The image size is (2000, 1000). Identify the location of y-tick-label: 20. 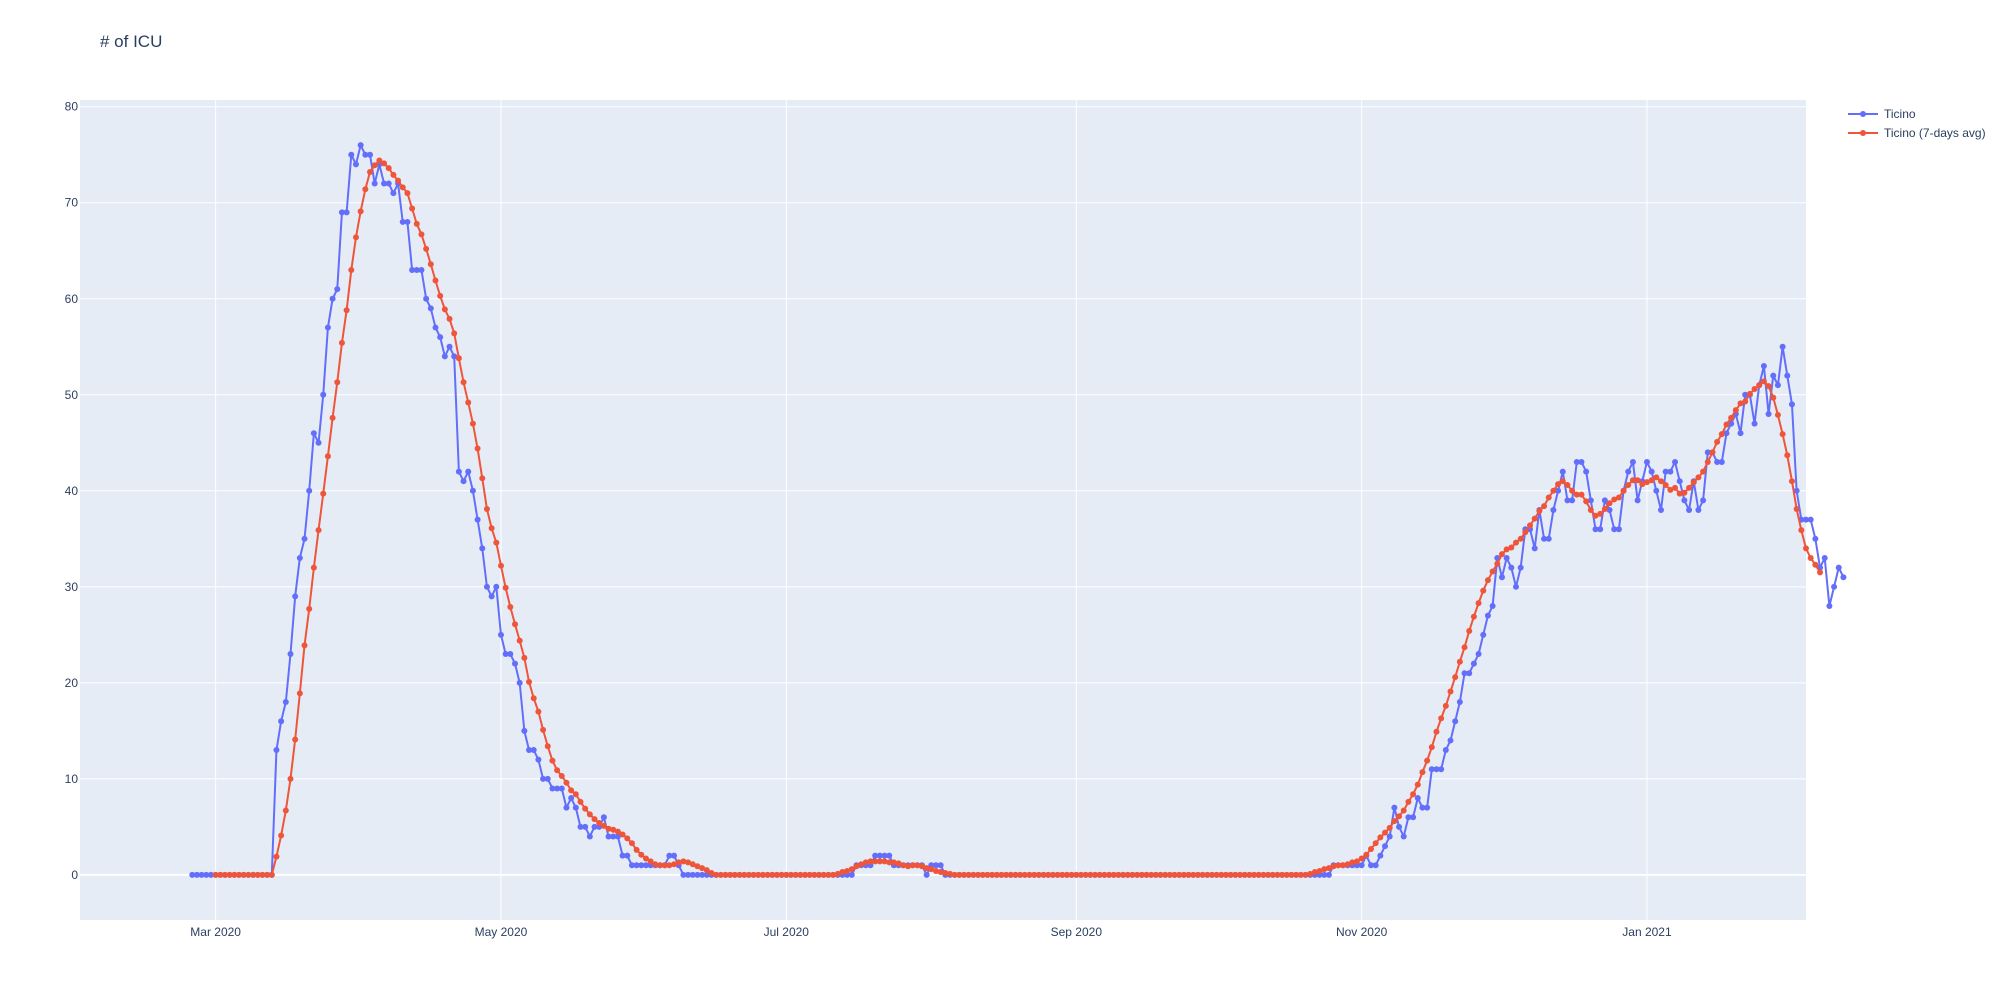
(72, 683).